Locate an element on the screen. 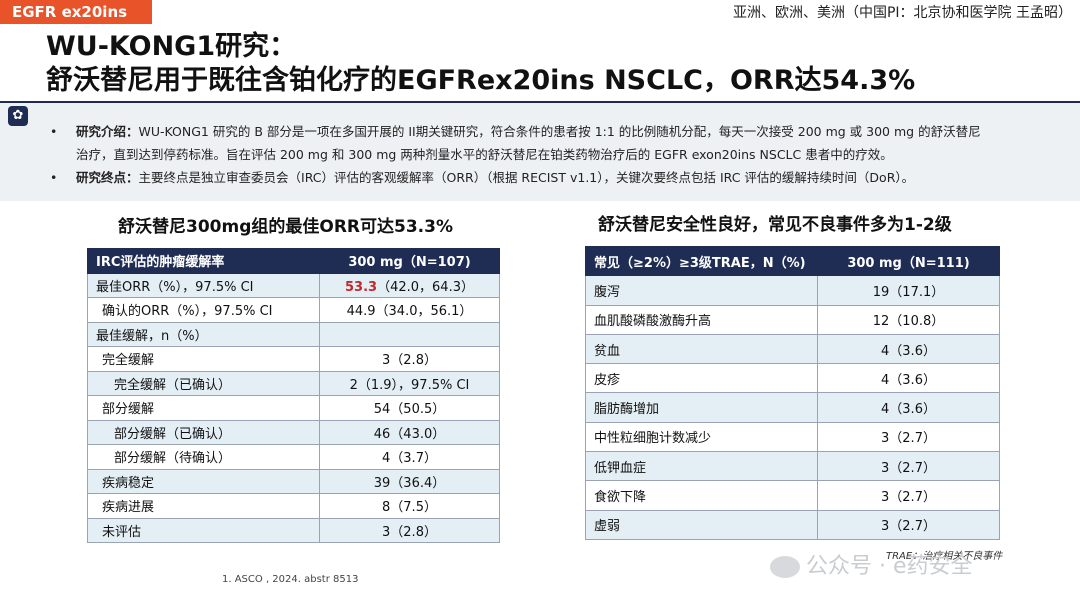 This screenshot has height=607, width=1080. table-row: 贫血 4（3.6） is located at coordinates (792, 349).